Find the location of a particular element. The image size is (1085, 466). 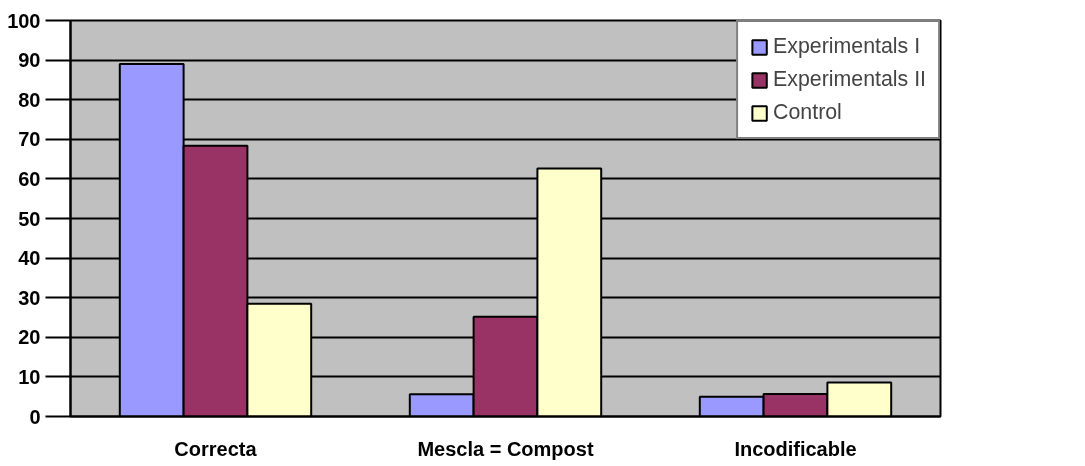

y-tick-label: 80 is located at coordinates (29, 99).